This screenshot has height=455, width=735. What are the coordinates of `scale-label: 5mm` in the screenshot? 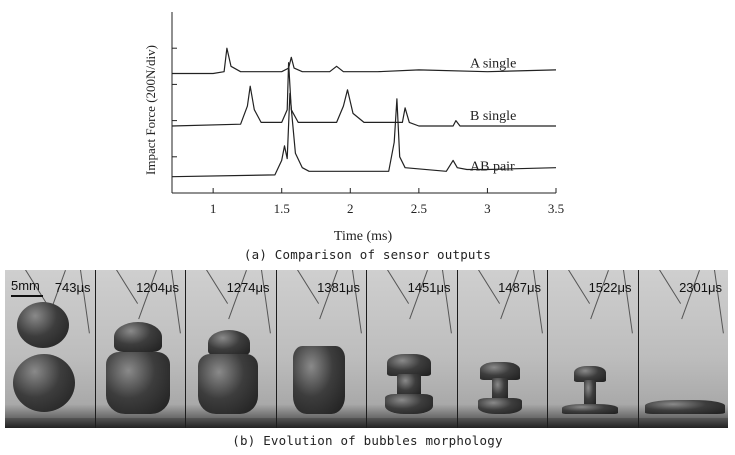 It's located at (25, 285).